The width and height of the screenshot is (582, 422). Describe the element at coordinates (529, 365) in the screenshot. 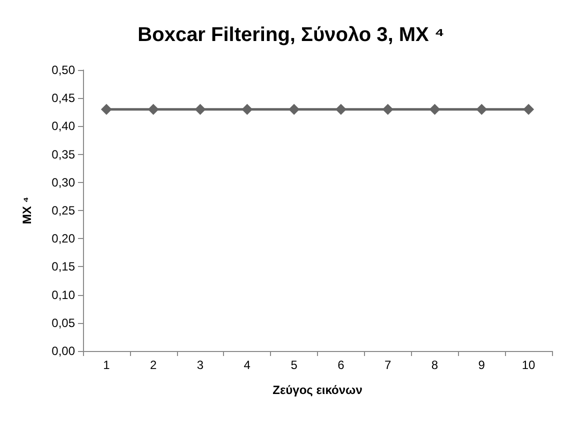

I see `x-tick-label: 10` at that location.